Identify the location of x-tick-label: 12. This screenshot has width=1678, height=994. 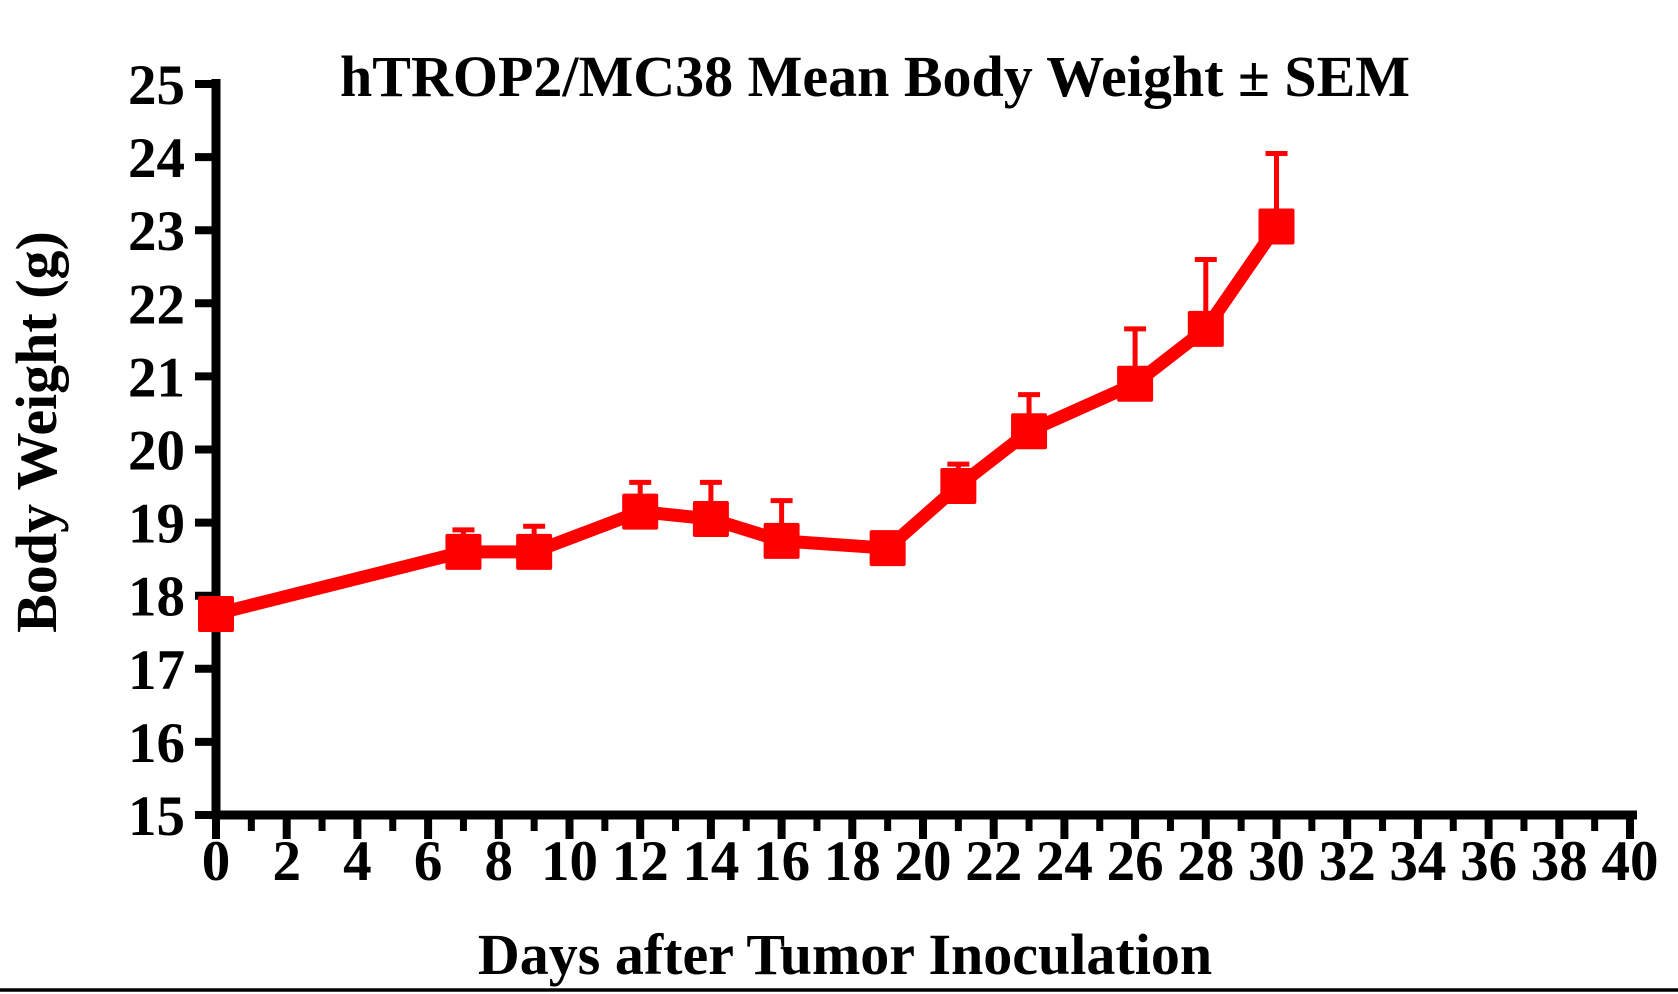
(640, 861).